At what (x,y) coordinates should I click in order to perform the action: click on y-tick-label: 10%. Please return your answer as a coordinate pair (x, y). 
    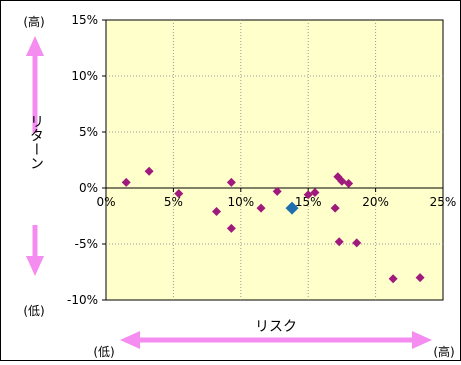
    Looking at the image, I should click on (84, 76).